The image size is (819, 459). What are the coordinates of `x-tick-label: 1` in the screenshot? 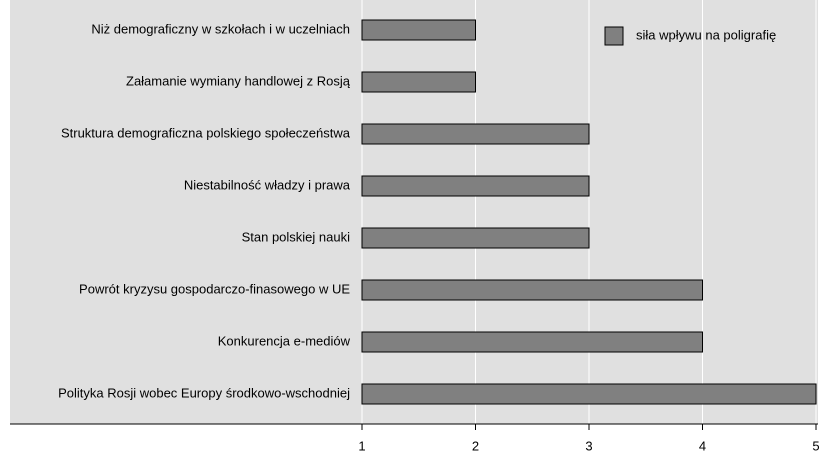 It's located at (361, 445).